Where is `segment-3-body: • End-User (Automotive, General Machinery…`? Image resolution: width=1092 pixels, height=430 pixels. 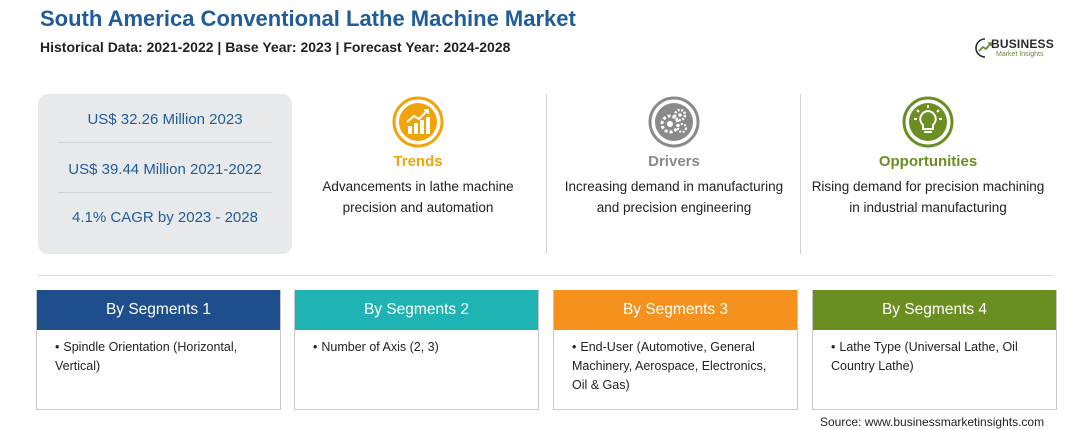 segment-3-body: • End-User (Automotive, General Machinery… is located at coordinates (675, 362).